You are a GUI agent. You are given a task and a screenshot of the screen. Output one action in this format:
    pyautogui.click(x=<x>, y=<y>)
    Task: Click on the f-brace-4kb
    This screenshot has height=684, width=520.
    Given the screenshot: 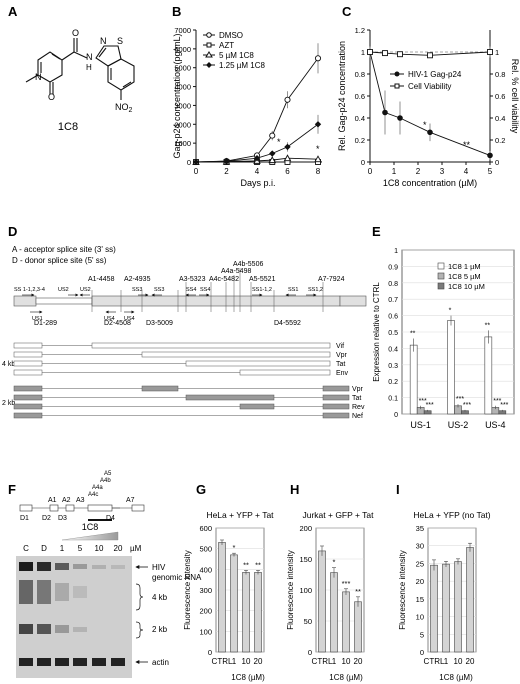 What is the action you would take?
    pyautogui.click(x=139, y=597)
    